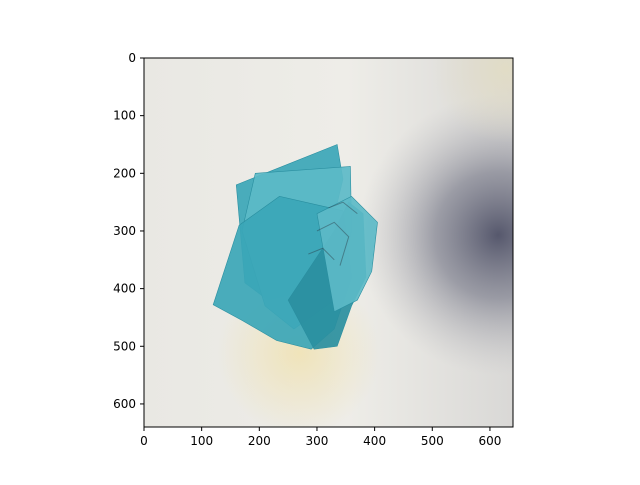 The image size is (640, 485). I want to click on x-tick-label: 100, so click(201, 441).